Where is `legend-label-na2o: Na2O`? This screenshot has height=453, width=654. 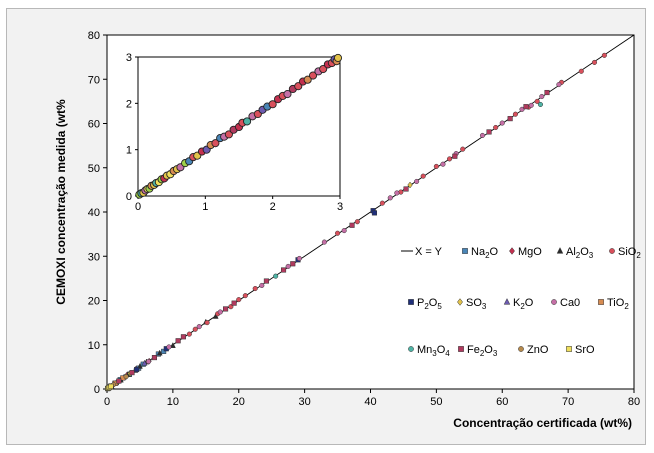 legend-label-na2o: Na2O is located at coordinates (485, 253).